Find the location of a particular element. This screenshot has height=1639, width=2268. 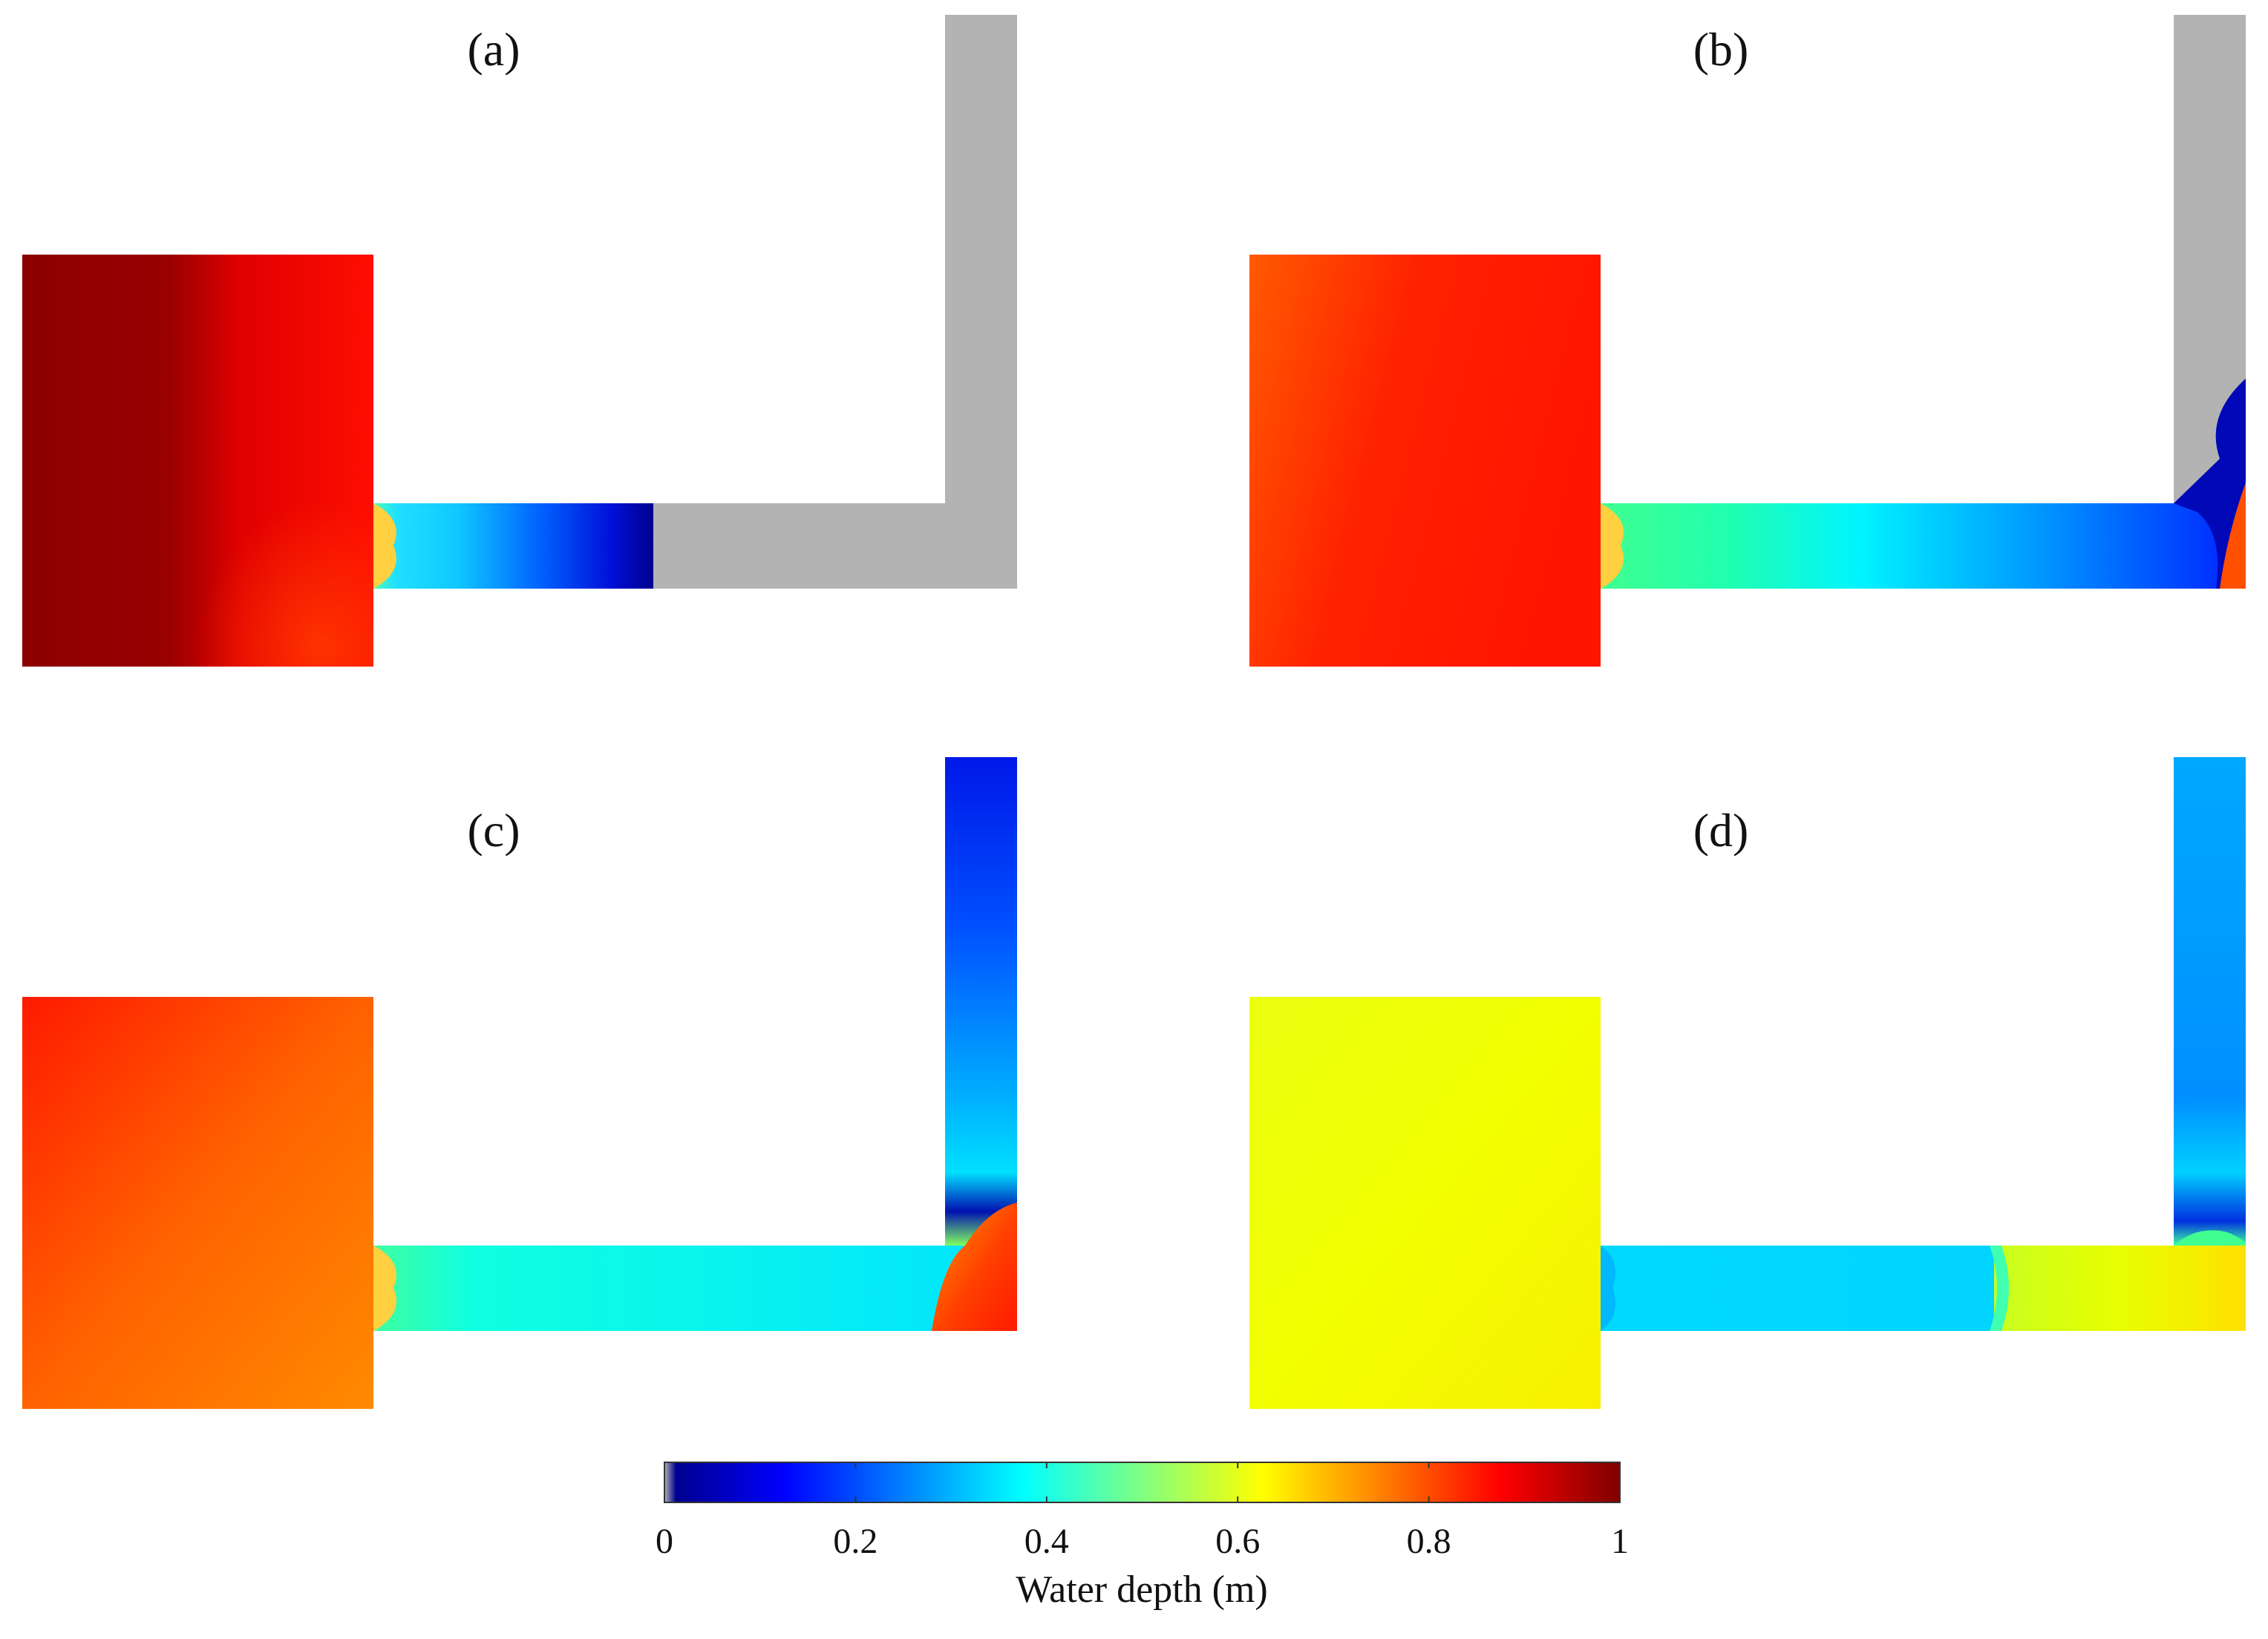

panel-a-reservoir-glow is located at coordinates (197, 461).